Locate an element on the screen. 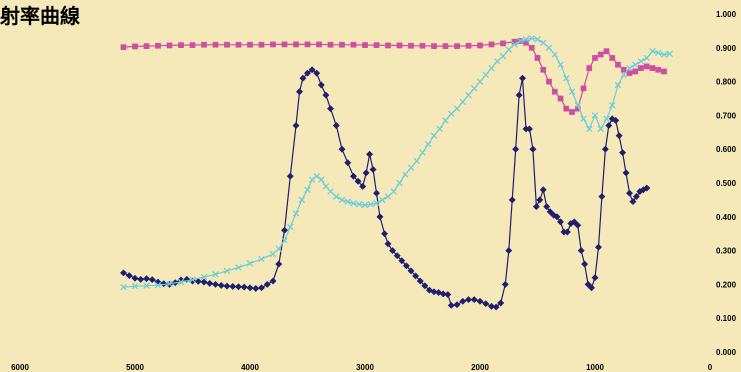  y-tick-label: 0.900 is located at coordinates (726, 48).